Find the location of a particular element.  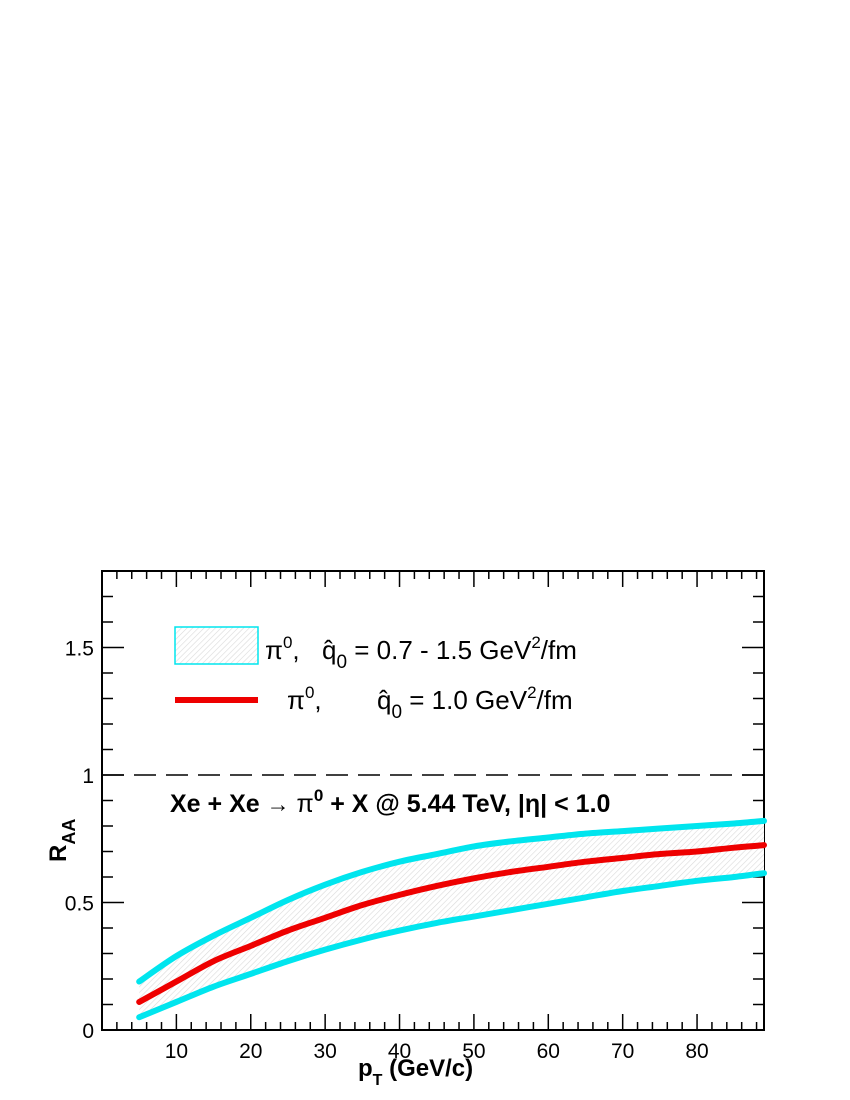

legend-entry-line: π0, q̂0 = 1.0 GeV2/fm is located at coordinates (430, 703).